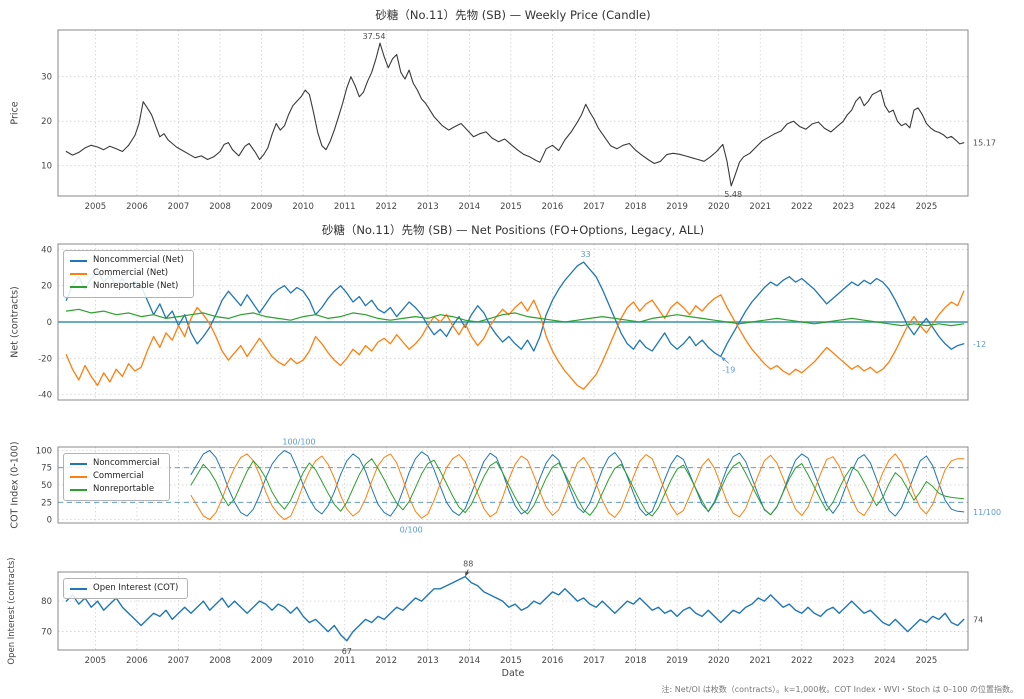 The width and height of the screenshot is (1024, 699). What do you see at coordinates (979, 344) in the screenshot?
I see `svg-text: -12` at bounding box center [979, 344].